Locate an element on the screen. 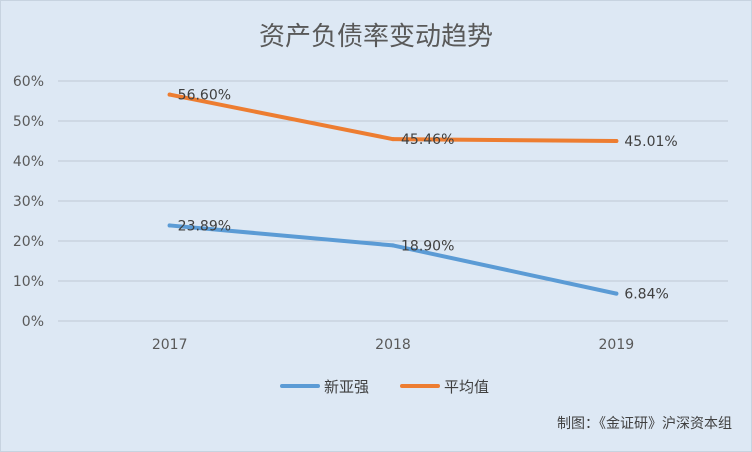 This screenshot has height=452, width=752. data-label: 18.90% is located at coordinates (427, 246).